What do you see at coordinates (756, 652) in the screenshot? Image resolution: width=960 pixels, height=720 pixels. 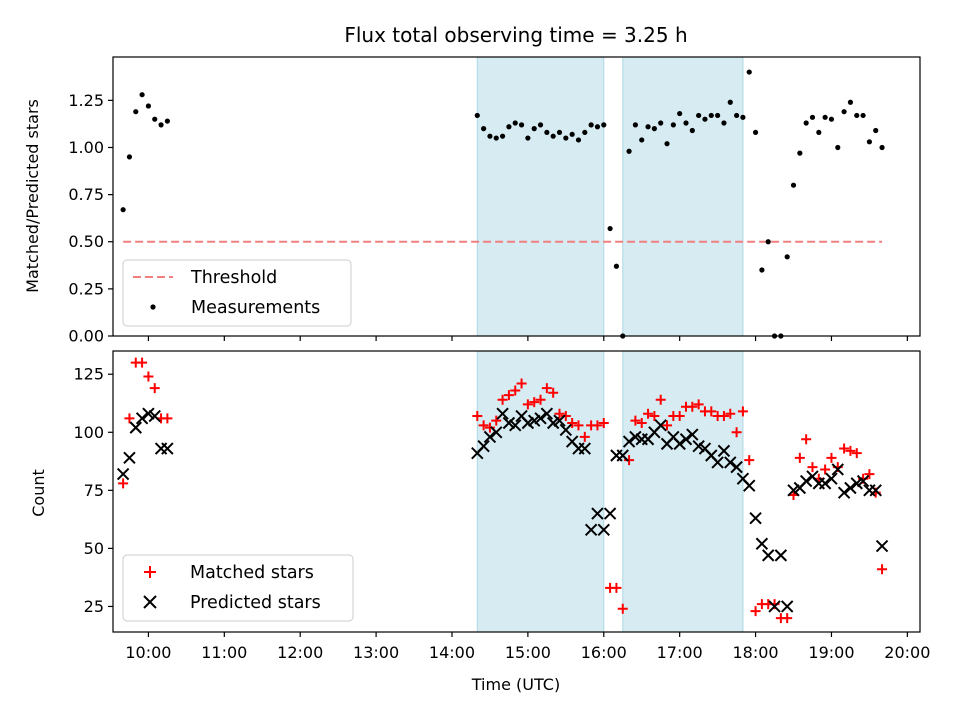 I see `x-tick-label: 18:00` at bounding box center [756, 652].